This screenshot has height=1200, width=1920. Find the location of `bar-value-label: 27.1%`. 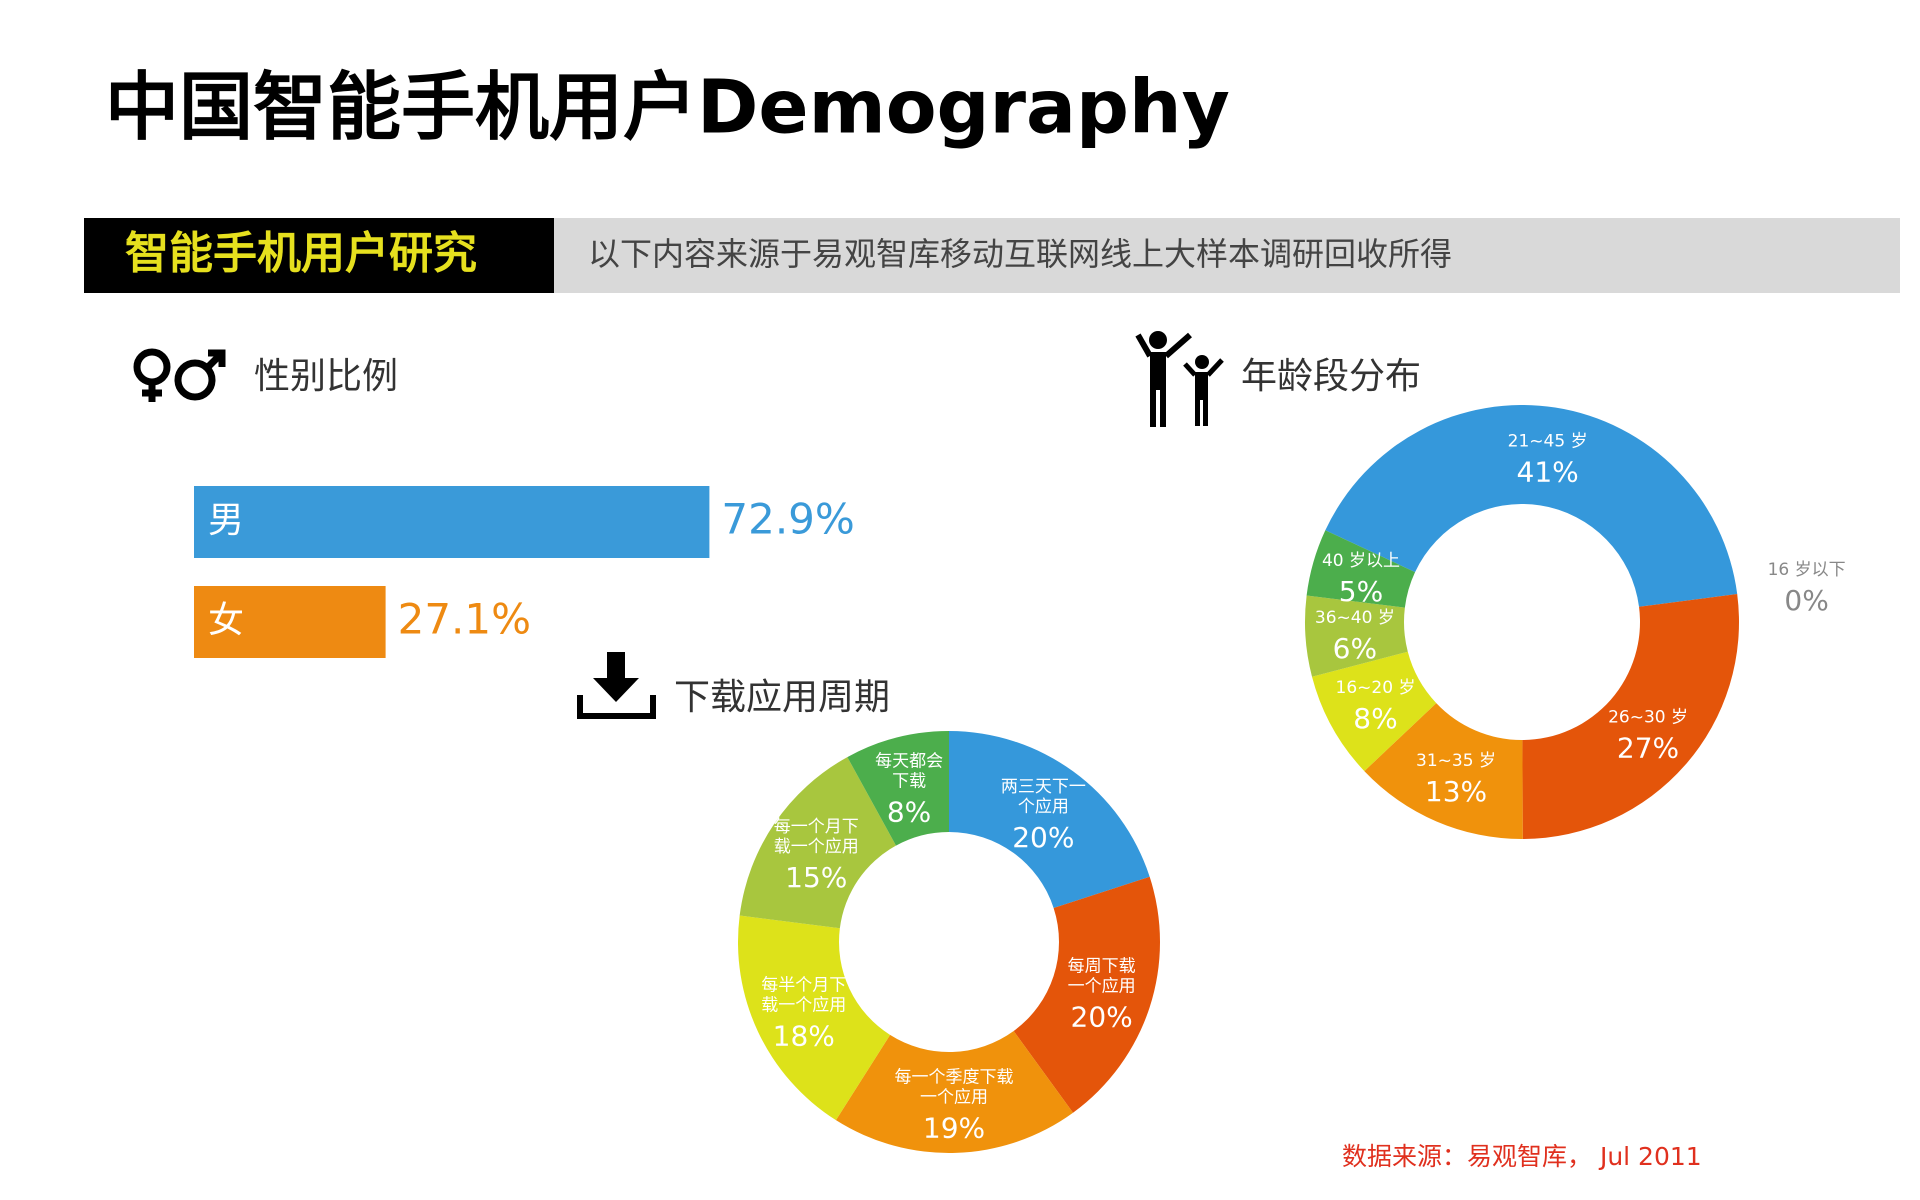

bar-value-label: 27.1% is located at coordinates (464, 619).